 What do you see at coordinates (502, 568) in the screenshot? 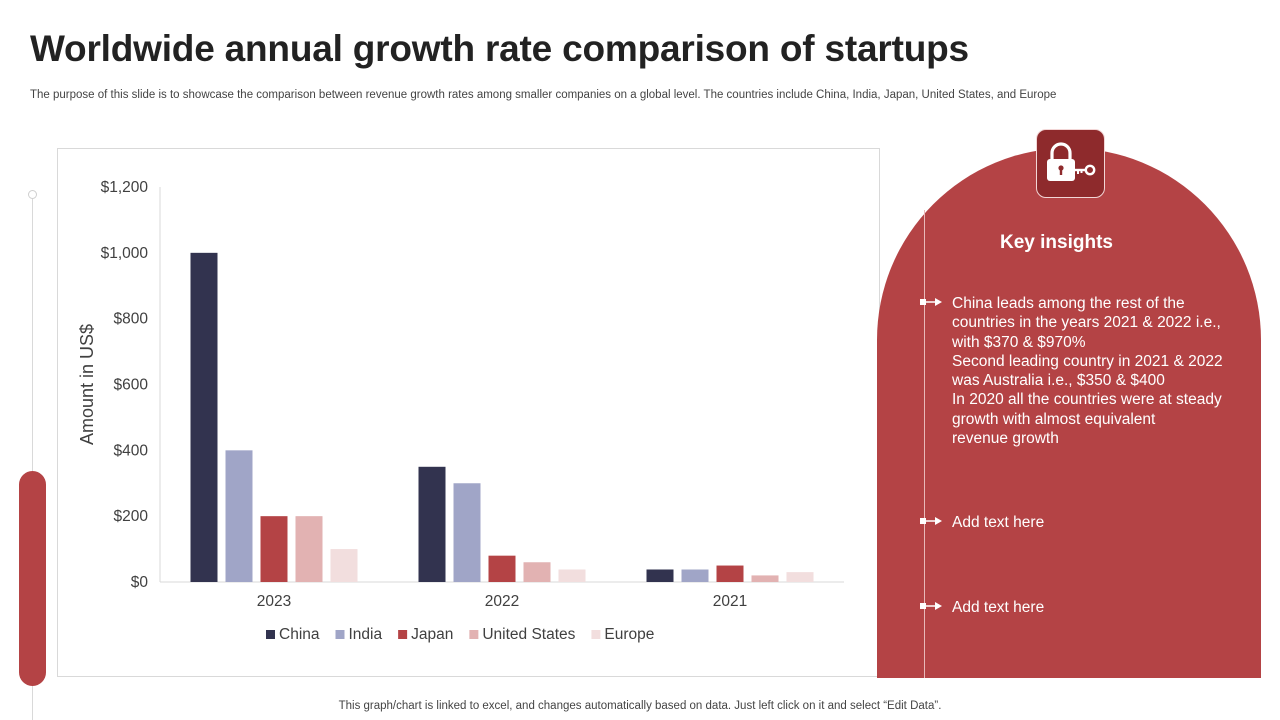
I see `bar-japan-2022` at bounding box center [502, 568].